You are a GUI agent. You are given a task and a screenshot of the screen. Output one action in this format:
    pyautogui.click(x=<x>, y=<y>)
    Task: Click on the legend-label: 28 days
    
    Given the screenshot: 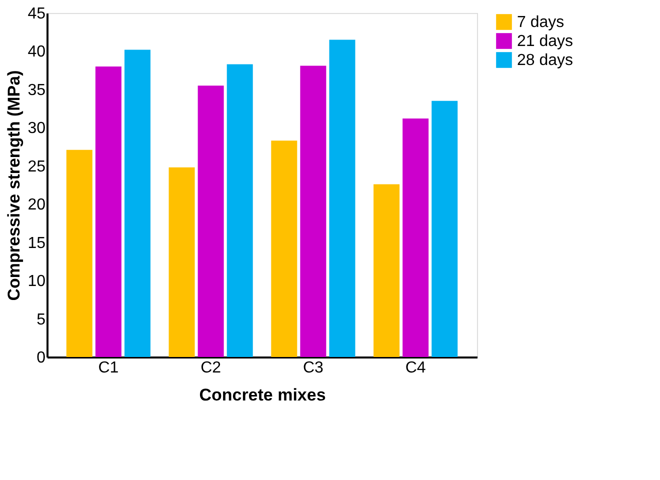 What is the action you would take?
    pyautogui.click(x=545, y=60)
    